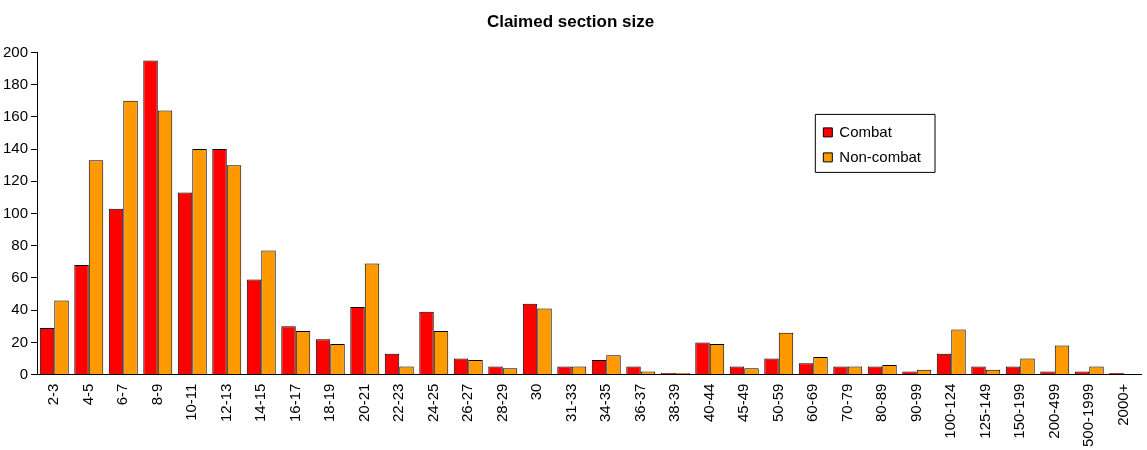 The width and height of the screenshot is (1147, 450). What do you see at coordinates (639, 402) in the screenshot?
I see `x-tick-label: 36-37` at bounding box center [639, 402].